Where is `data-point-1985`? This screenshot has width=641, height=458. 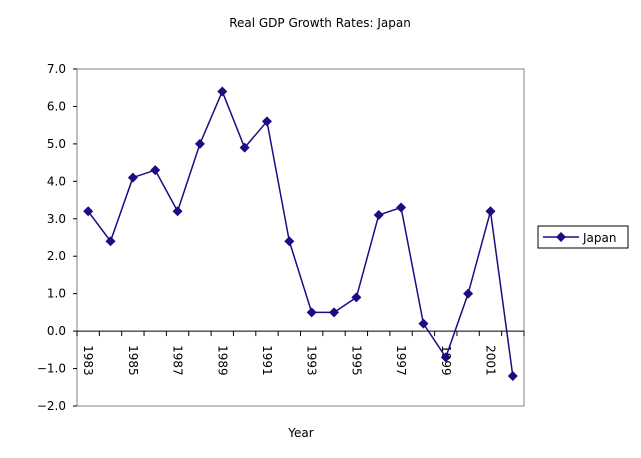 data-point-1985 is located at coordinates (132, 177).